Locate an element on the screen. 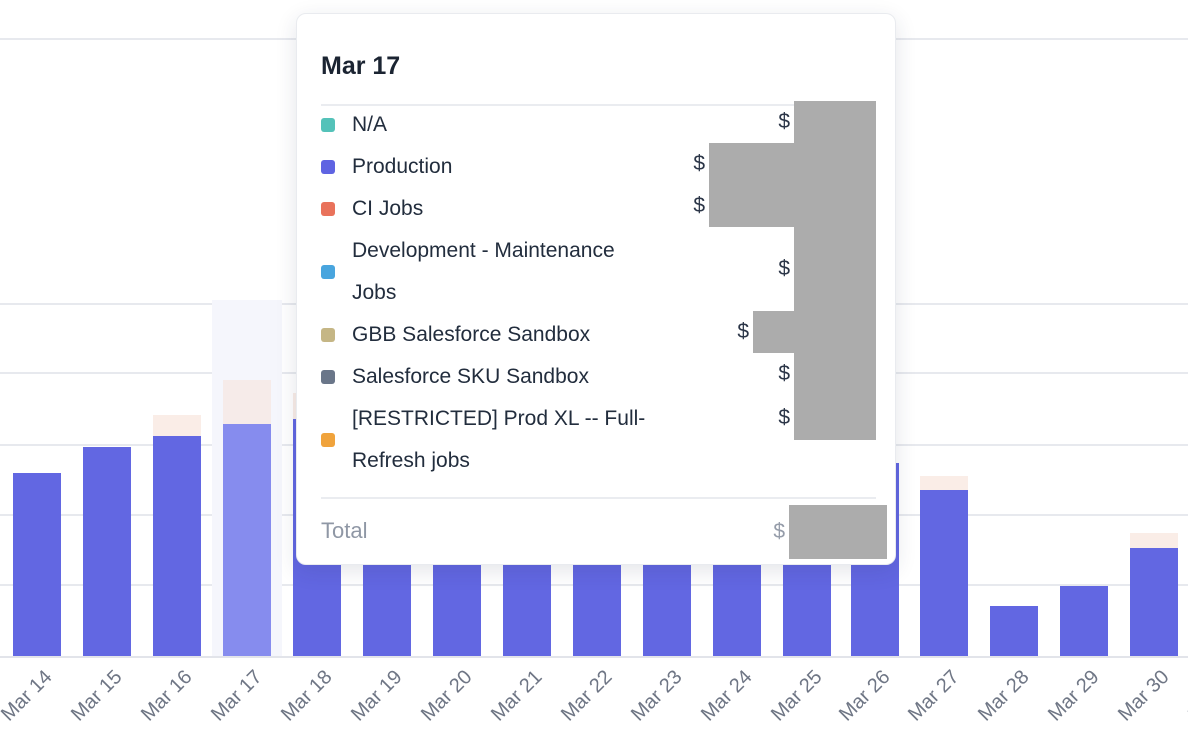  tooltip-row-label: Salesforce SKU Sandbox is located at coordinates (470, 376).